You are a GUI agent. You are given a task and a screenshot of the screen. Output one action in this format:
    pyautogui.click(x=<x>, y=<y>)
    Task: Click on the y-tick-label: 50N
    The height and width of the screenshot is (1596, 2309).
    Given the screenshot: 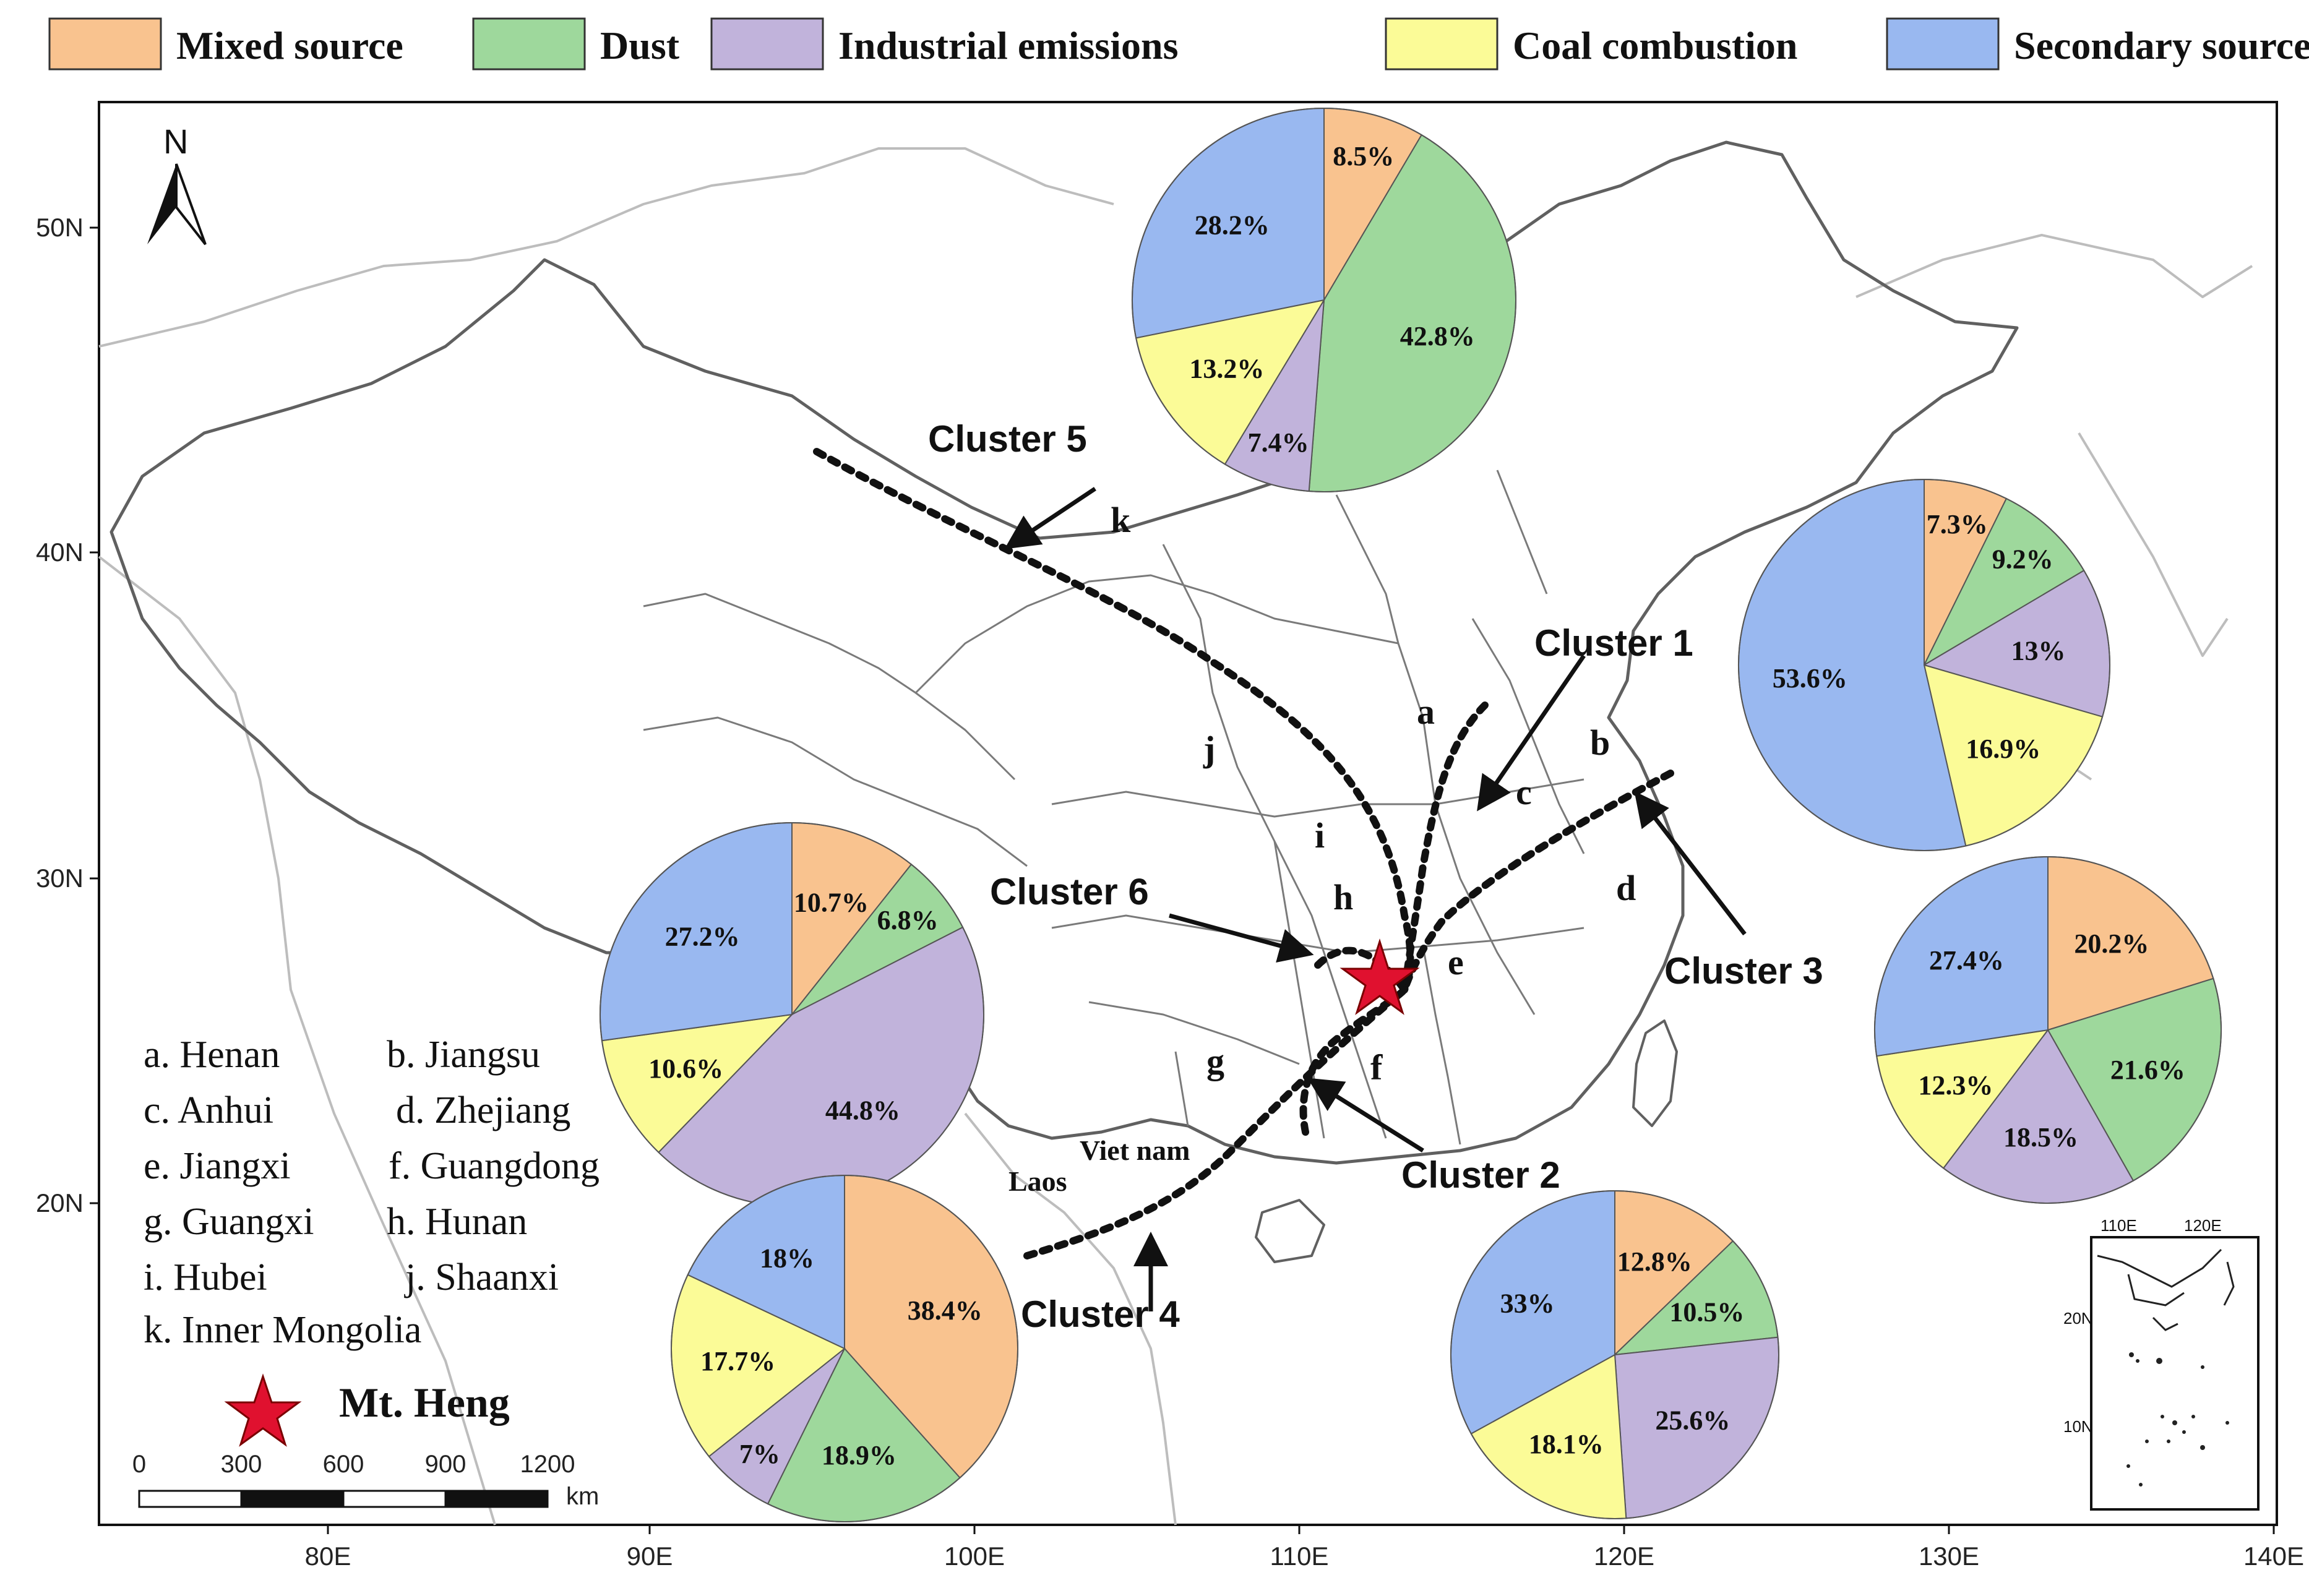 What is the action you would take?
    pyautogui.click(x=60, y=228)
    